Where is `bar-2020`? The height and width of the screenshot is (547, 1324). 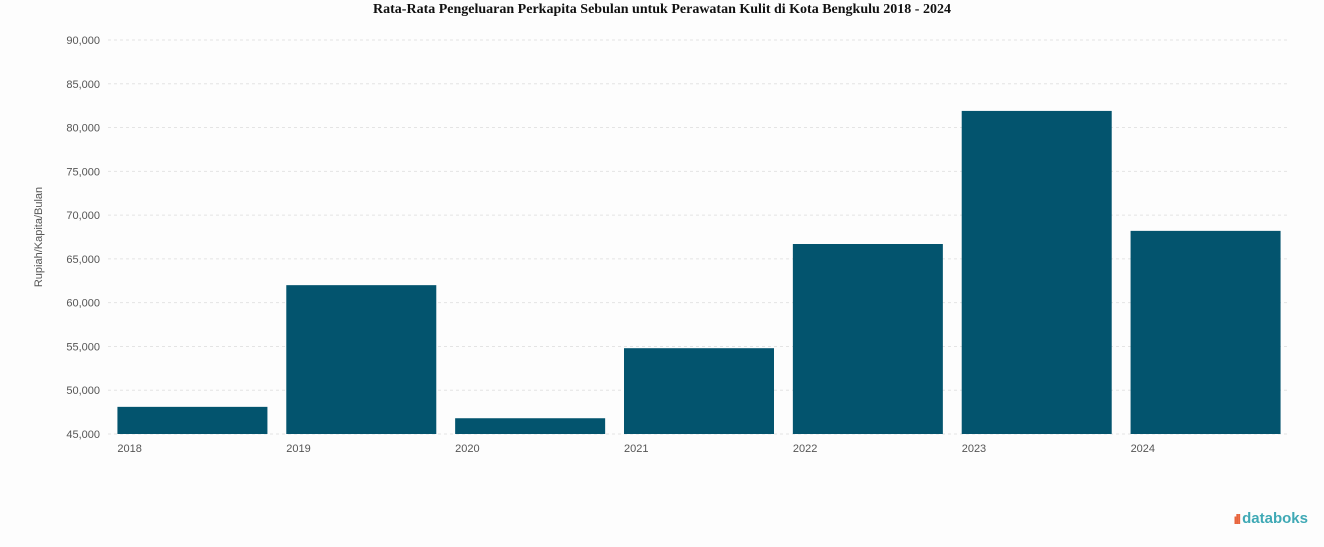 bar-2020 is located at coordinates (530, 426).